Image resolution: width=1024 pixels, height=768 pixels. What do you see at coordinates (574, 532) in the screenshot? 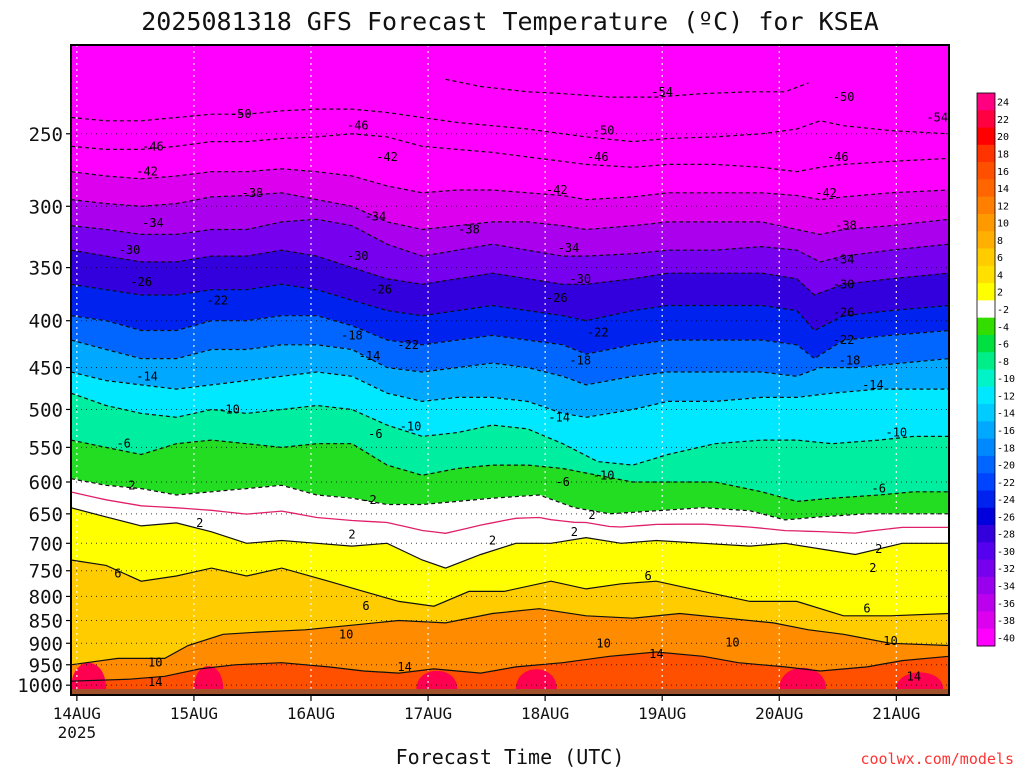
I see `isotherm-label-16: 2` at bounding box center [574, 532].